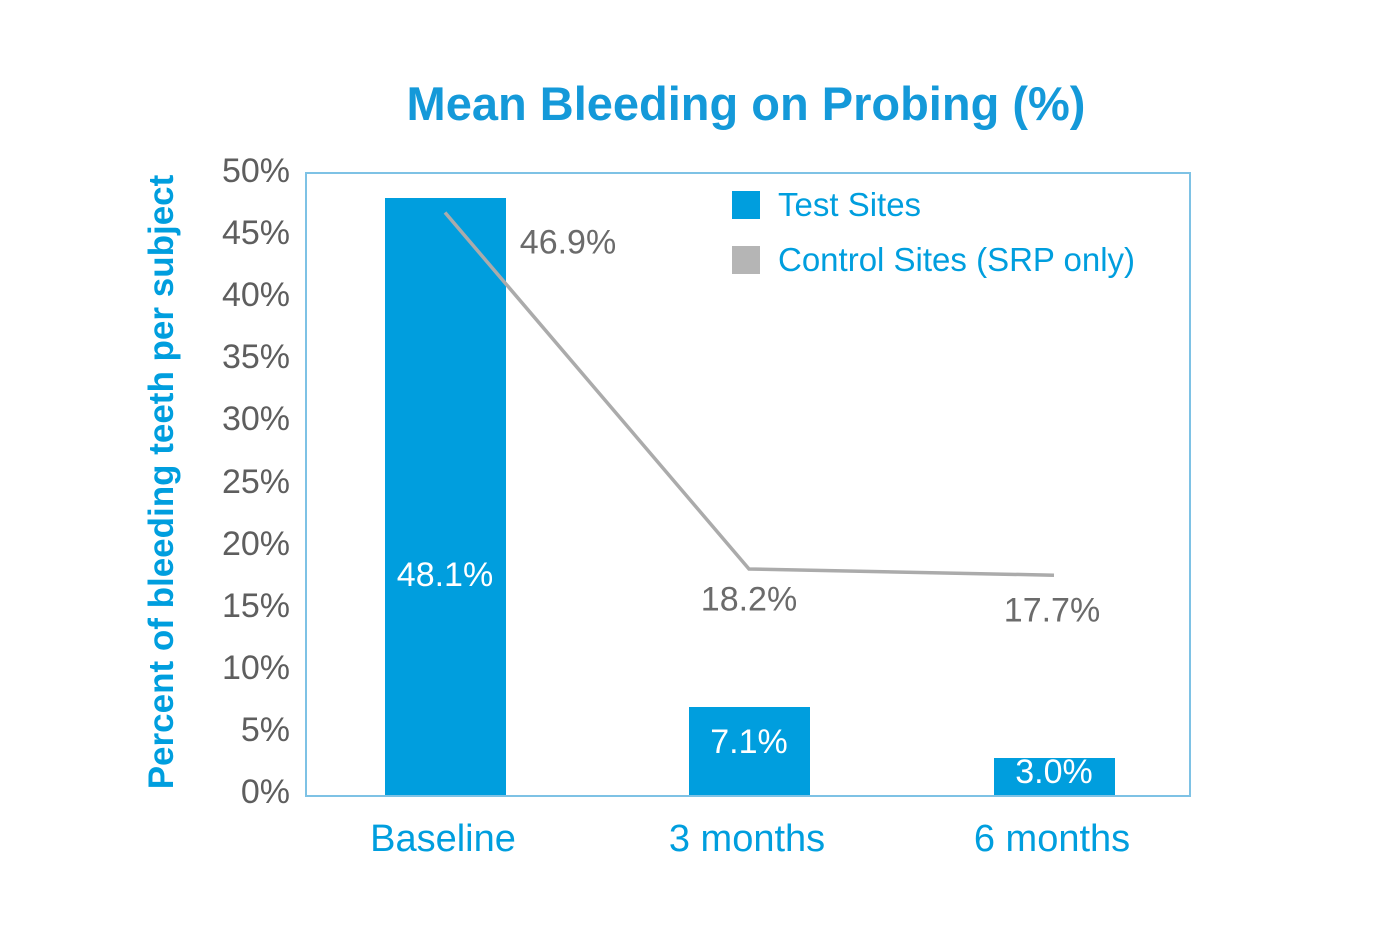 Image resolution: width=1400 pixels, height=934 pixels. Describe the element at coordinates (850, 204) in the screenshot. I see `legend-label: Test Sites` at that location.